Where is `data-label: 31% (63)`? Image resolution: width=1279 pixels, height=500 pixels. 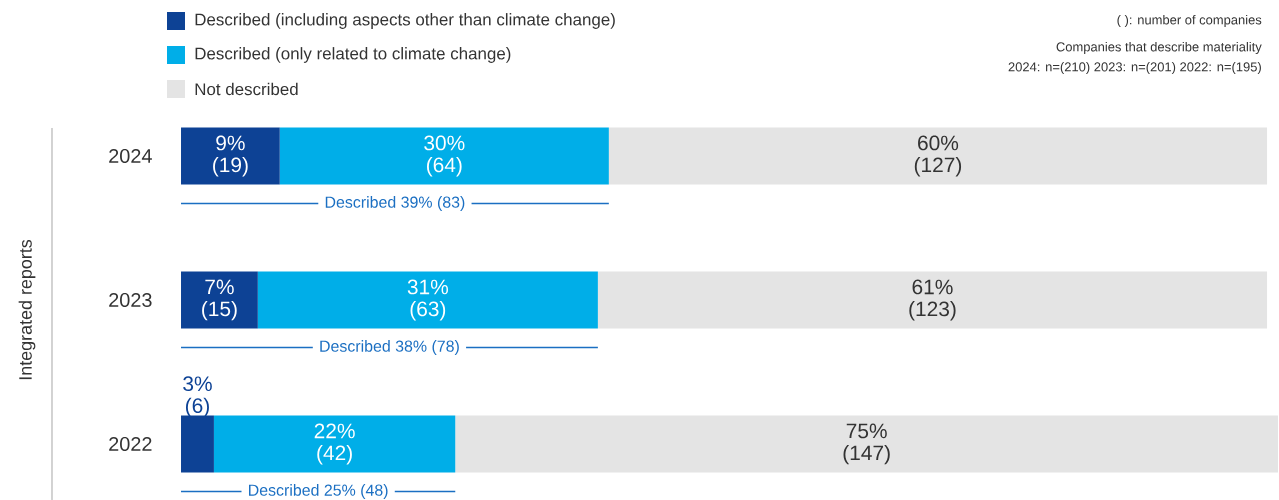 data-label: 31% (63) is located at coordinates (428, 300).